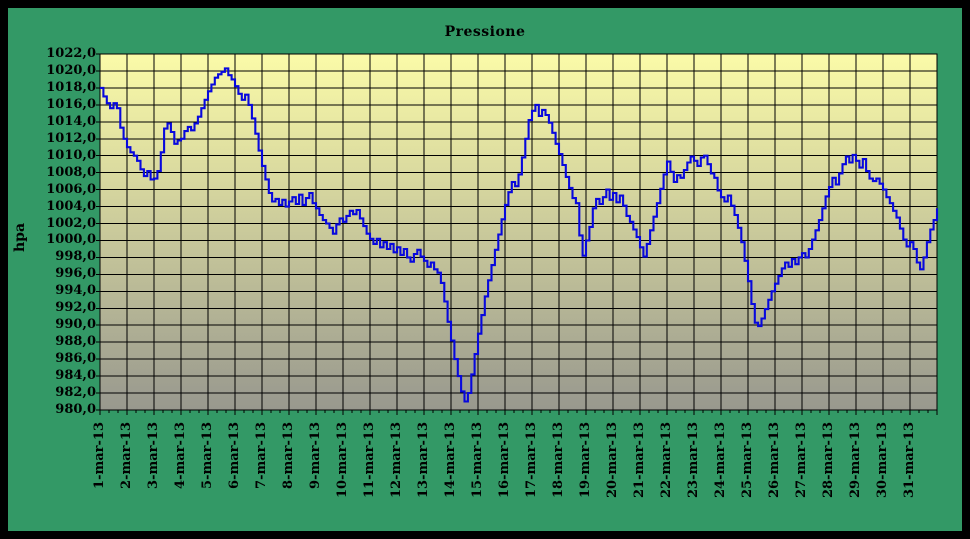  I want to click on x-tick-label: 25-mar-13, so click(747, 460).